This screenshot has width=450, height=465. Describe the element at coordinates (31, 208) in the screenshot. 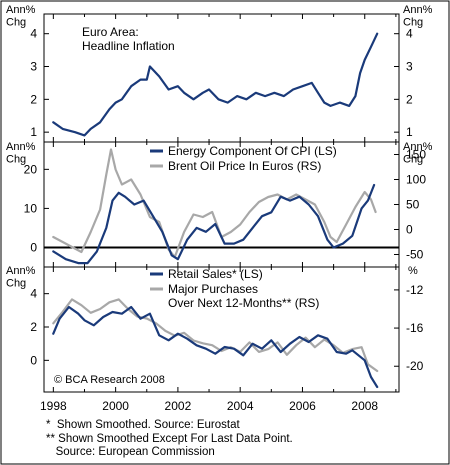

I see `panel-2-y-left-tick-label: 10` at that location.